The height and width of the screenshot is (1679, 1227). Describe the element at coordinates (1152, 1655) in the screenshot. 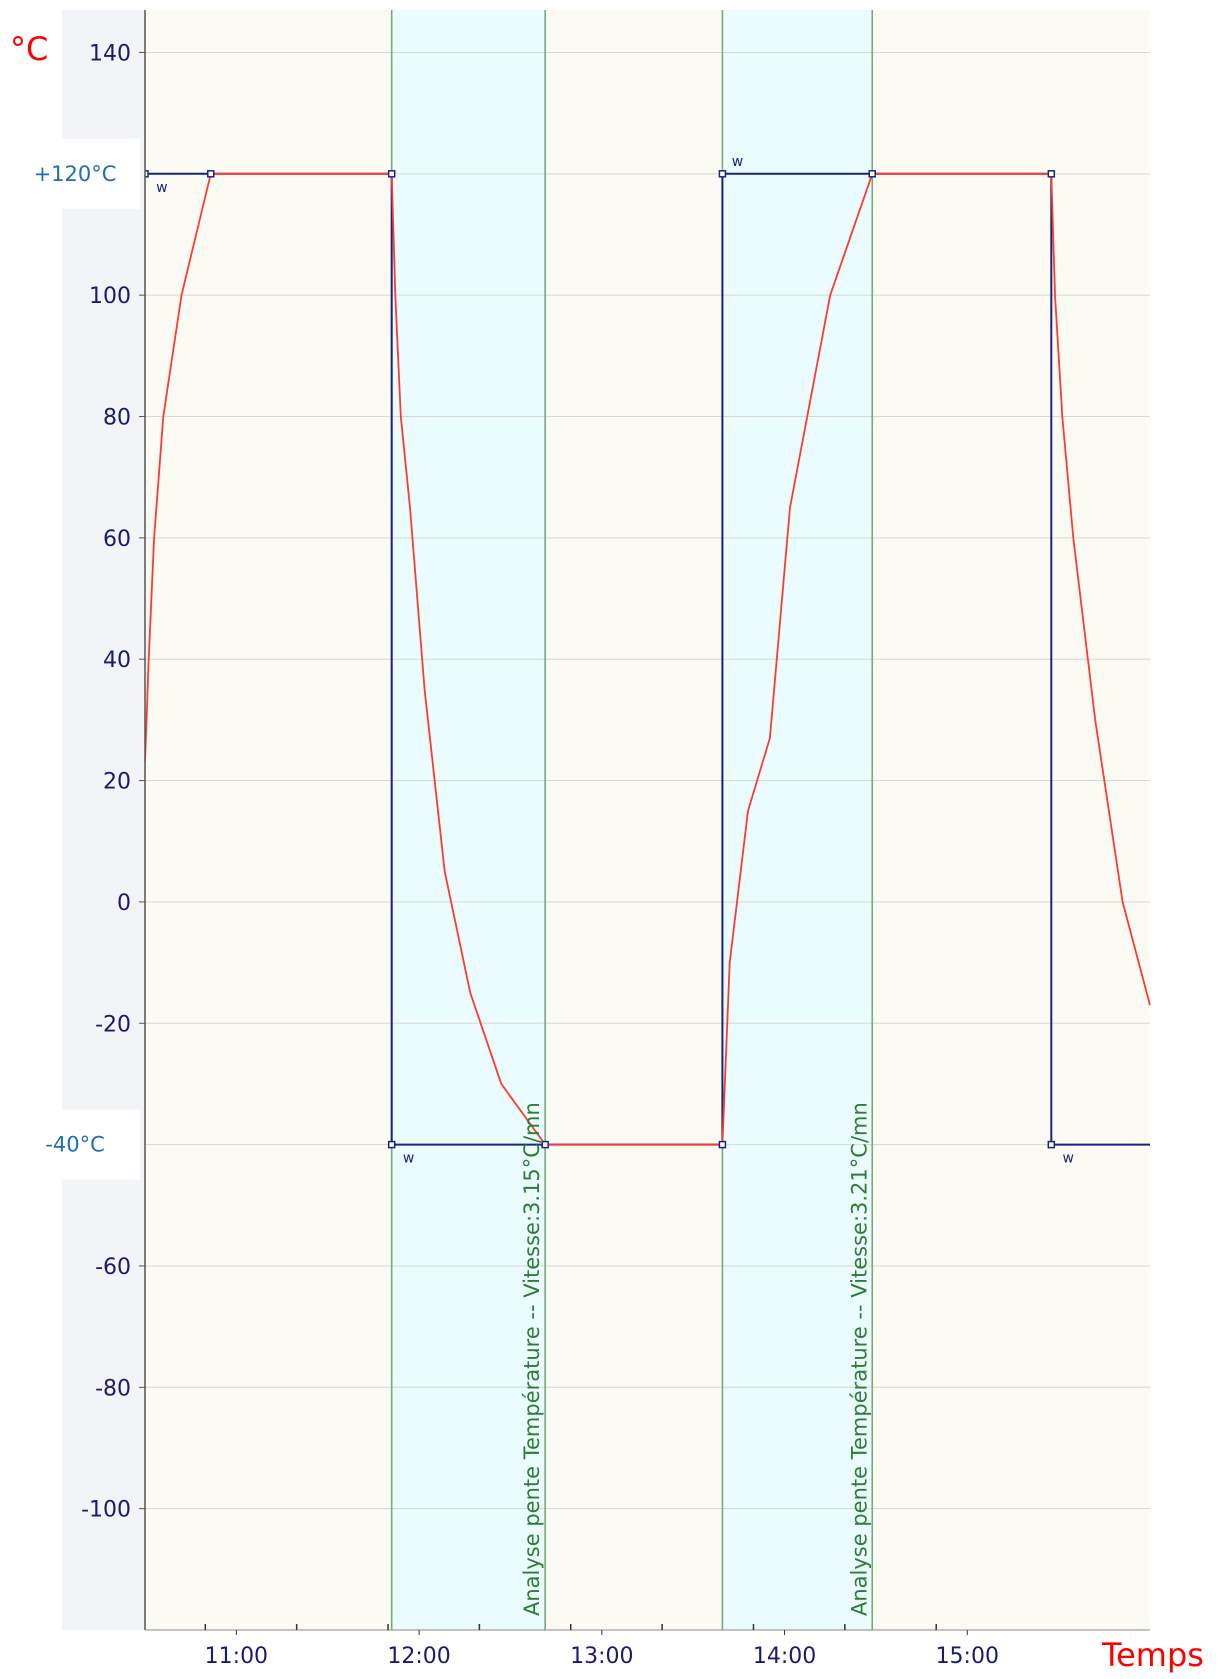

I see `x-axis-label: Temps` at that location.